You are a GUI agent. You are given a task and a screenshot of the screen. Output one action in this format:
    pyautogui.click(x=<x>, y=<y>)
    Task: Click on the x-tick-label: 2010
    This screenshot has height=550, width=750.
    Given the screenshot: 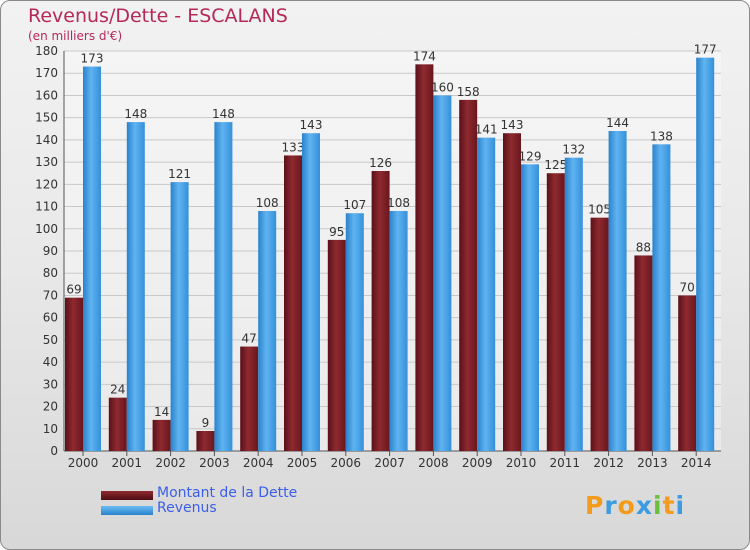 What is the action you would take?
    pyautogui.click(x=521, y=463)
    